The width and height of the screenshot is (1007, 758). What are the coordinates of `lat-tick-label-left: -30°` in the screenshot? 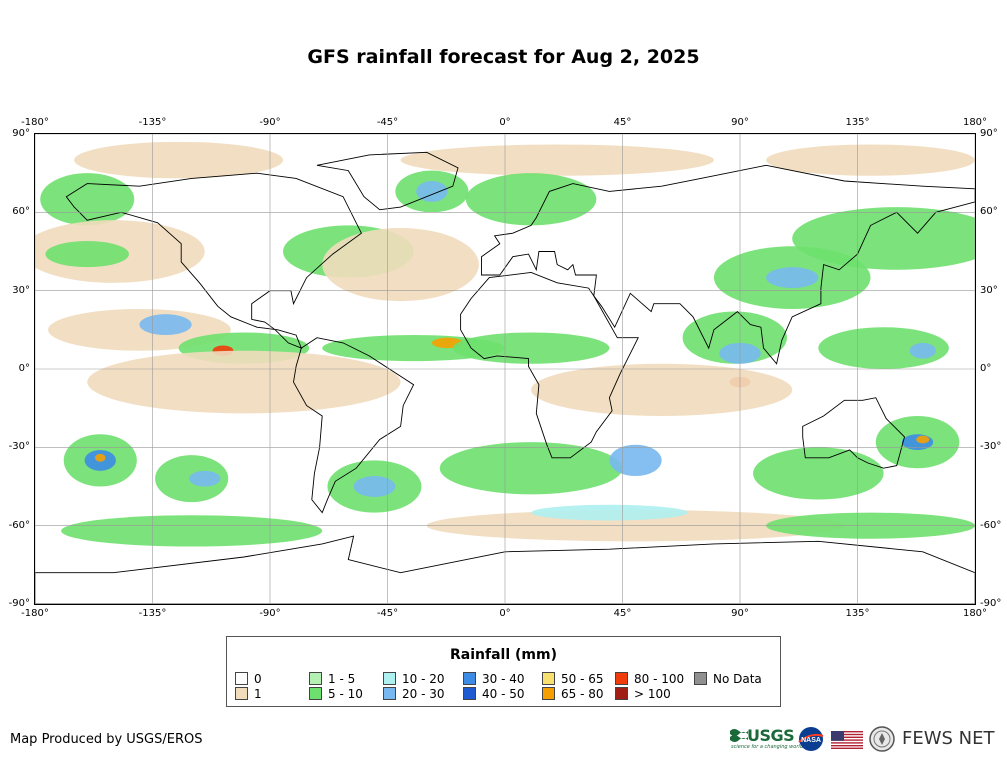 It's located at (19, 447).